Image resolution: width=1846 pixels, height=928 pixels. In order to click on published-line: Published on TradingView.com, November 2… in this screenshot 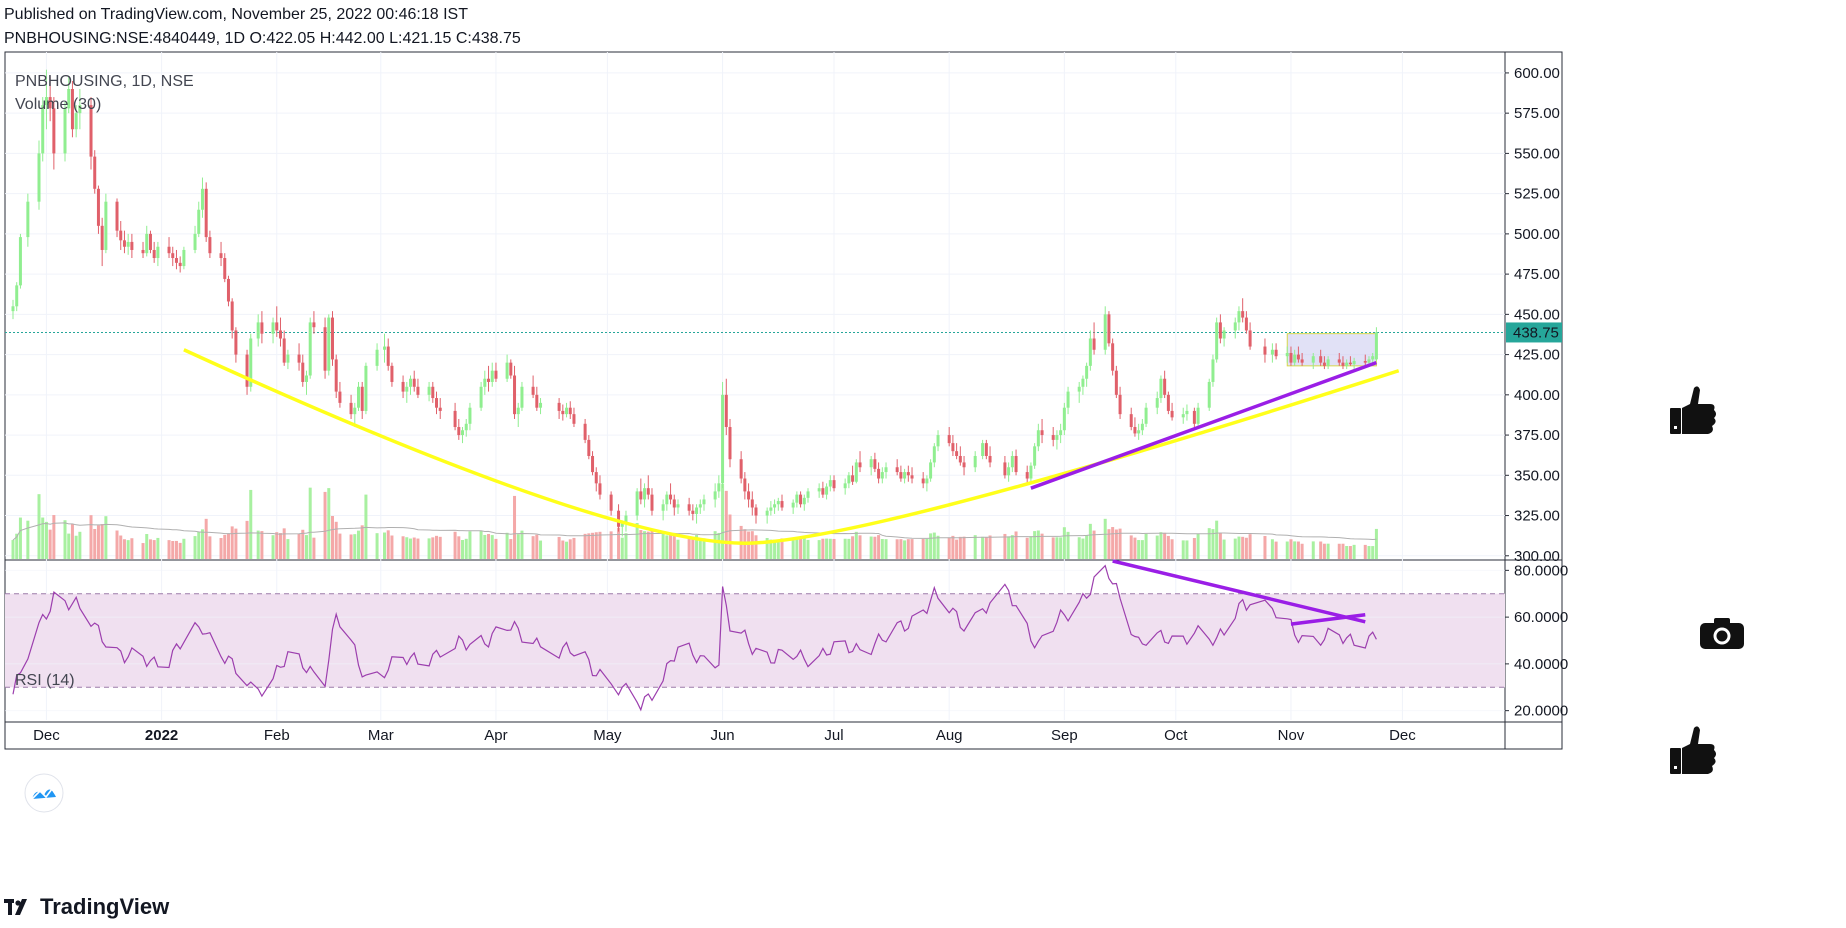, I will do `click(236, 14)`.